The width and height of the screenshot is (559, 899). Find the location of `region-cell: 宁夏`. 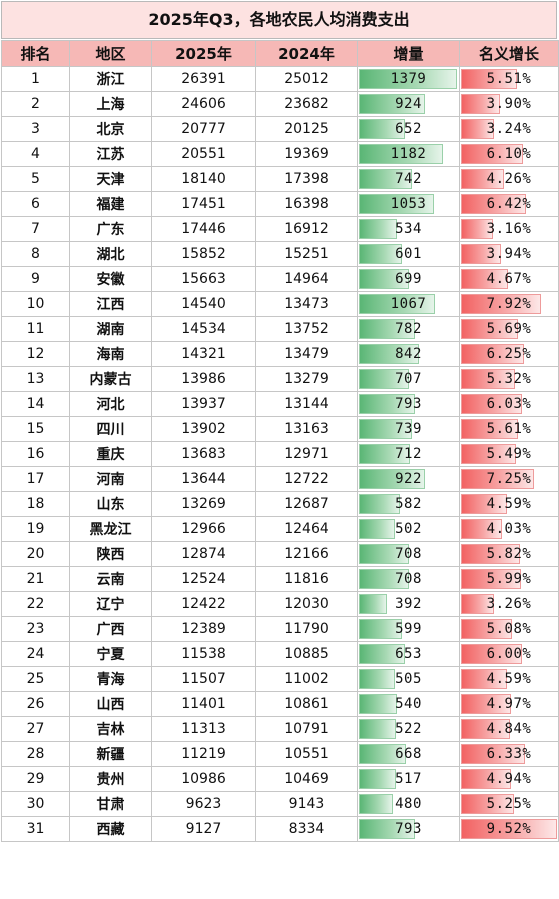

region-cell: 宁夏 is located at coordinates (110, 654).